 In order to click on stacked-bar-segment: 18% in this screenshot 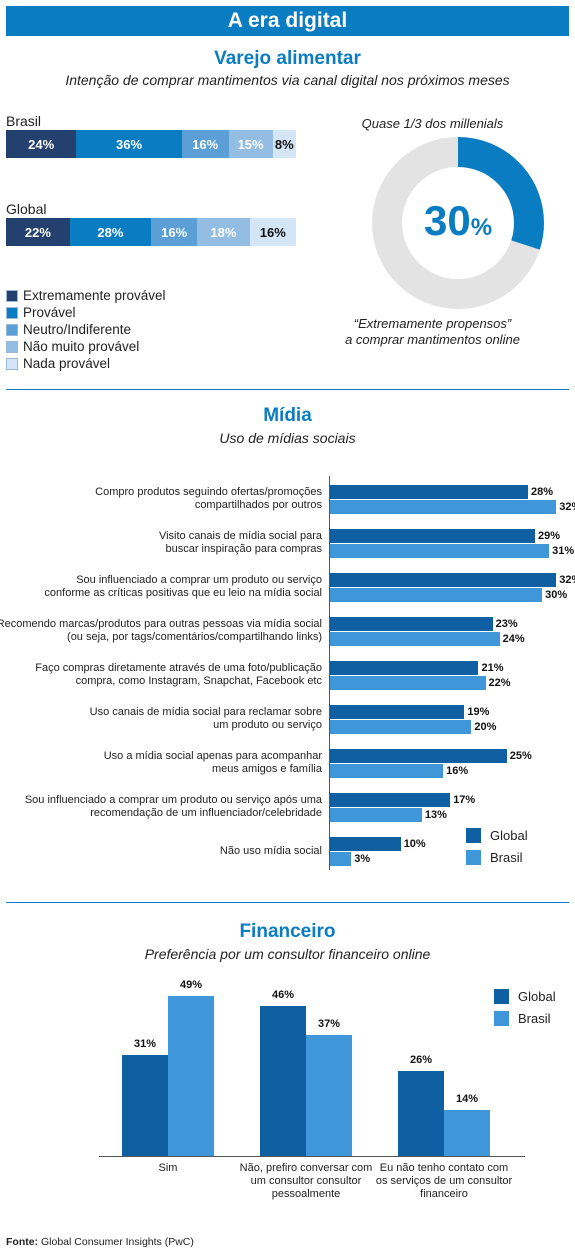, I will do `click(223, 232)`.